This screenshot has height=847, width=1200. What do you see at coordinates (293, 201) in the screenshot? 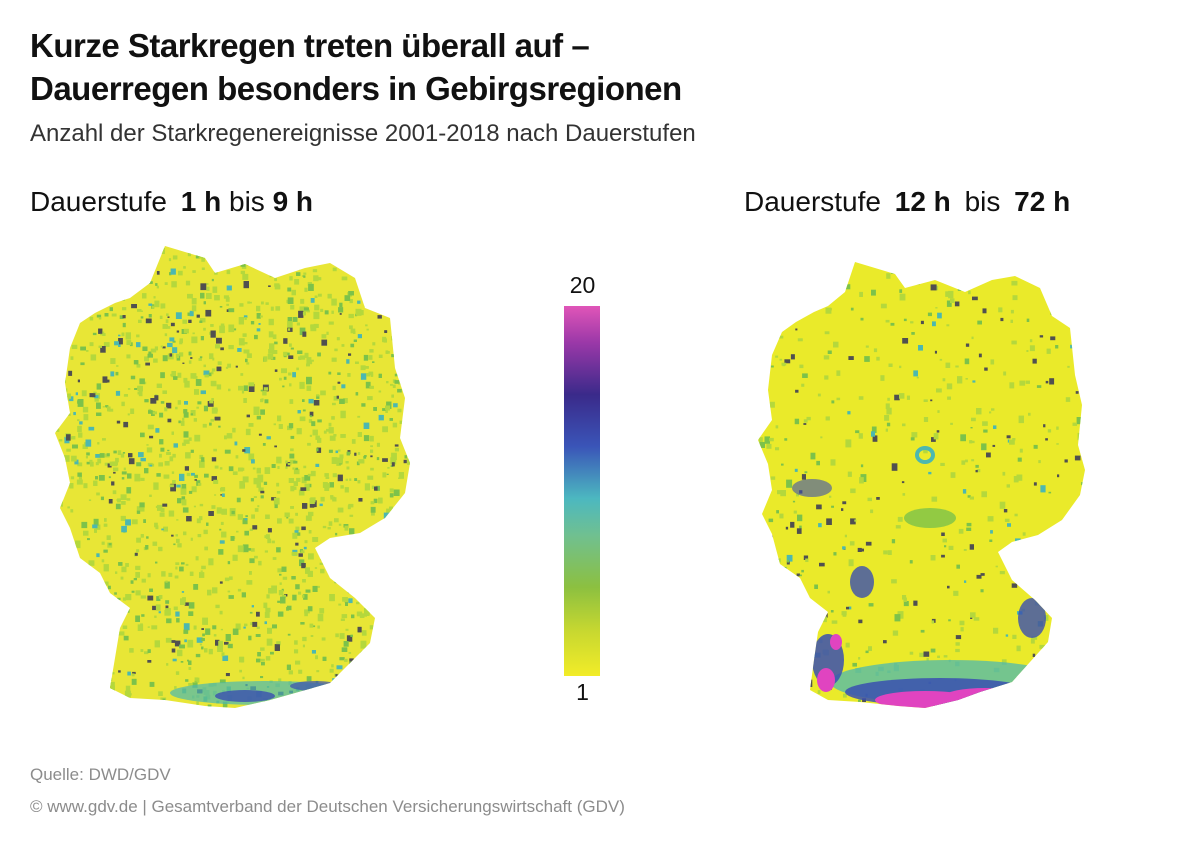
I see `panel-title-to: 9 h` at bounding box center [293, 201].